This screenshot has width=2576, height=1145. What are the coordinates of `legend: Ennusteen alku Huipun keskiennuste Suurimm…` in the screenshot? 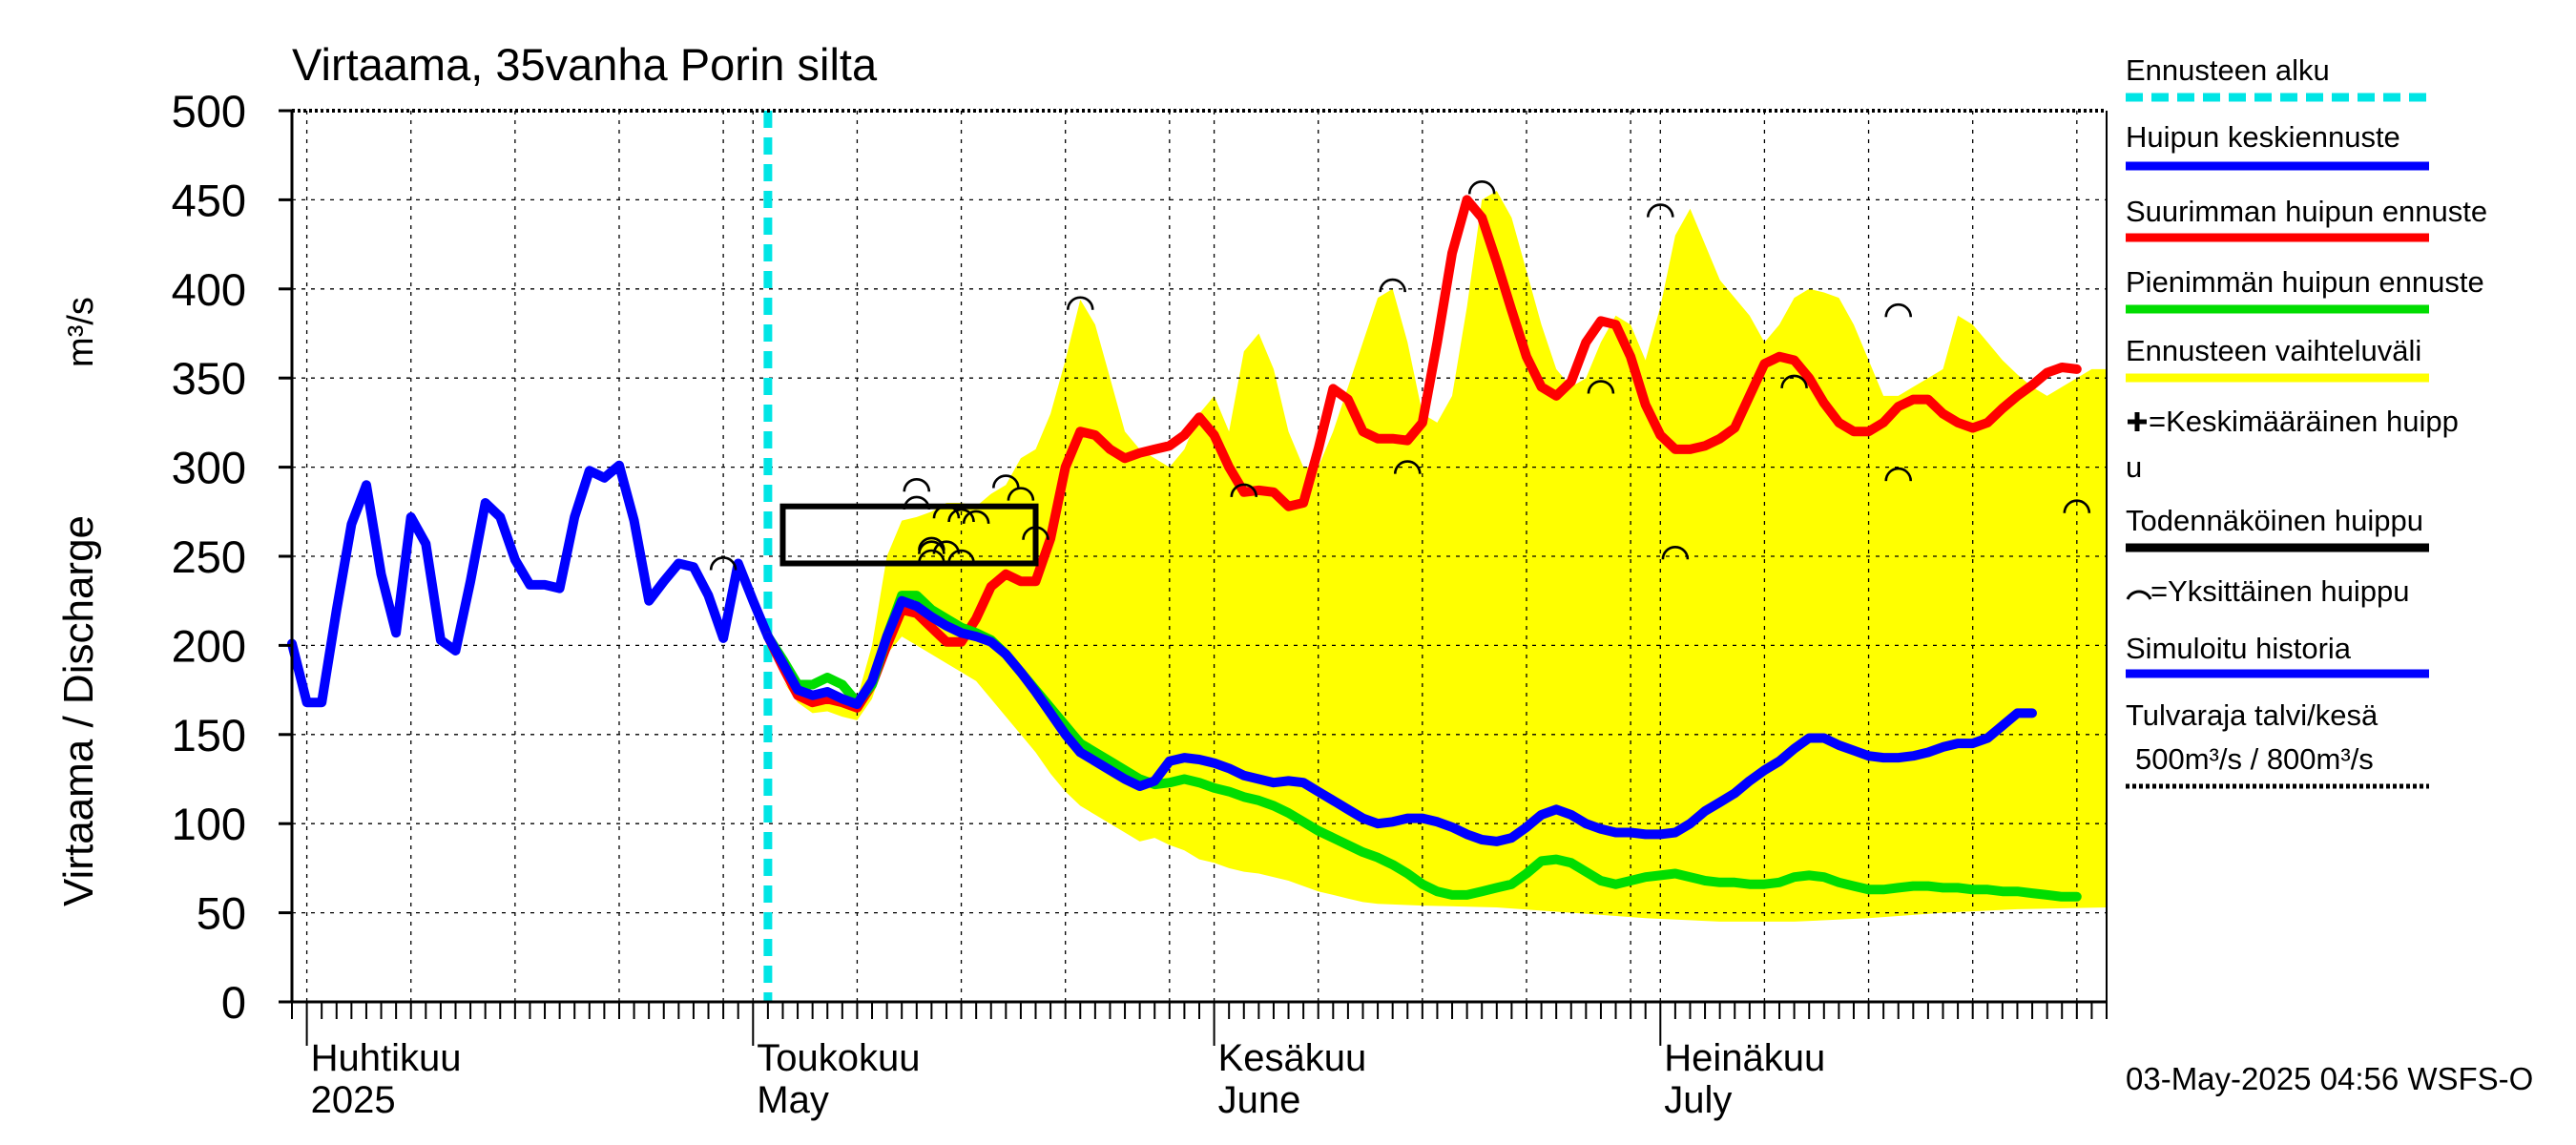 It's located at (2306, 421).